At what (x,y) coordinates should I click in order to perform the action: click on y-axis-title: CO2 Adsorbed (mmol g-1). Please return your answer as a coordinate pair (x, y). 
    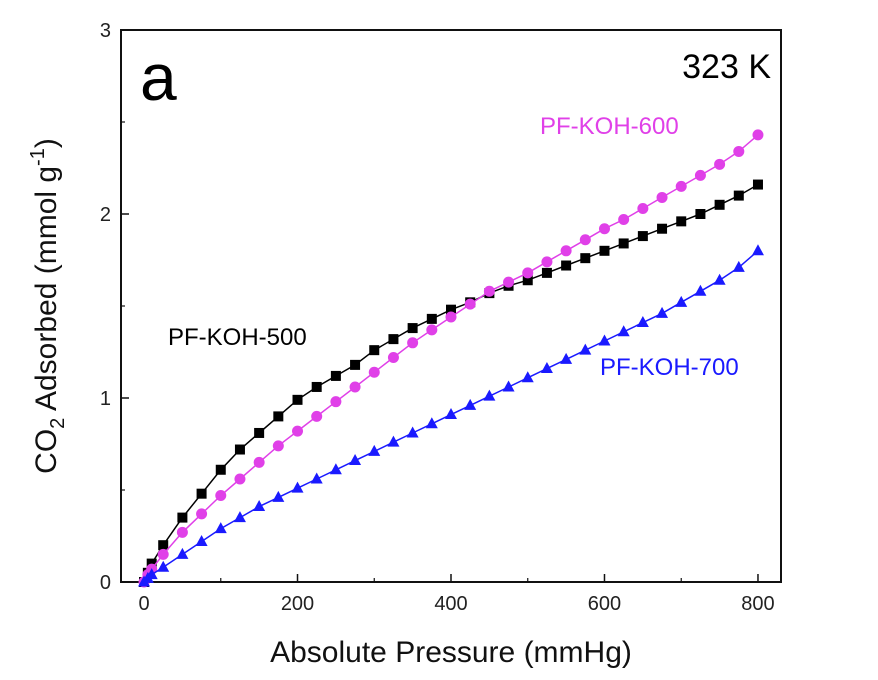
    Looking at the image, I should click on (48, 306).